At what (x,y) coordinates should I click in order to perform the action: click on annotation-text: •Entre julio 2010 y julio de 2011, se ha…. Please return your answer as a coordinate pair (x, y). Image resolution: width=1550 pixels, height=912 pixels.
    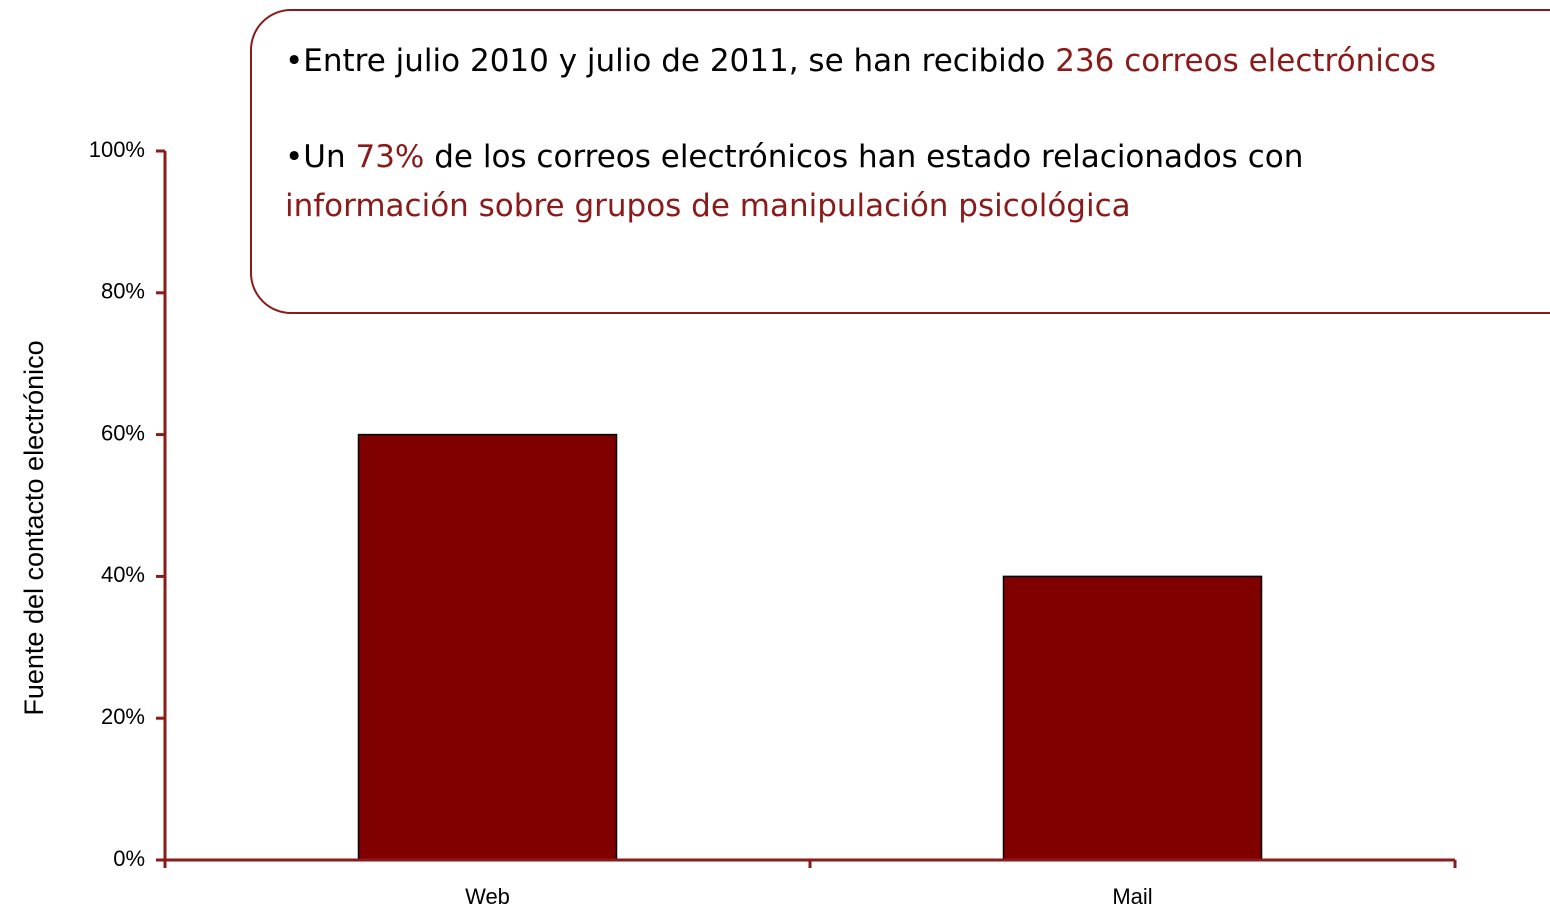
    Looking at the image, I should click on (860, 61).